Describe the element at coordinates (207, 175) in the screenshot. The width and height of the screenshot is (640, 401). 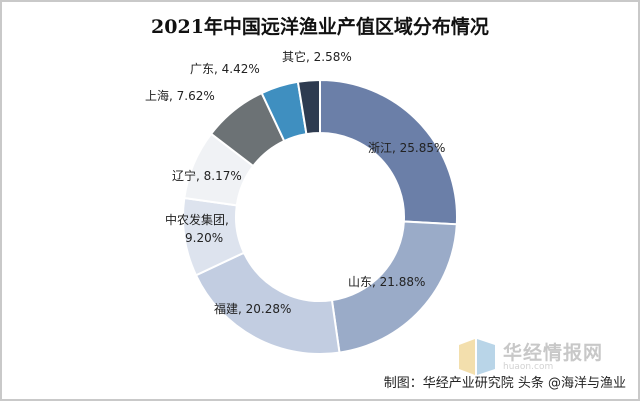
I see `slice-label-4: 辽宁, 8.17%` at that location.